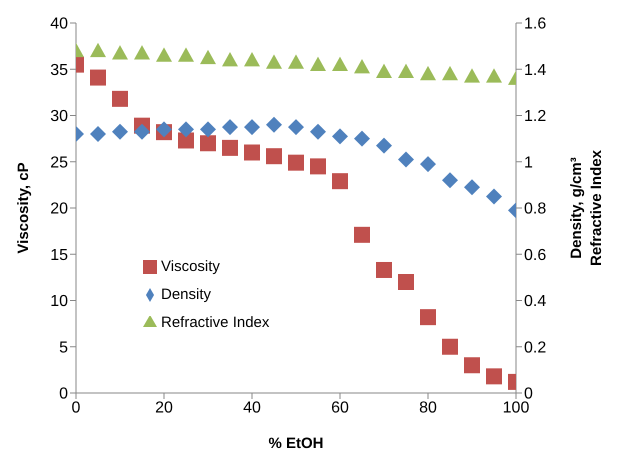 The image size is (627, 467). What do you see at coordinates (535, 255) in the screenshot?
I see `y2-tick-label: 0.6` at bounding box center [535, 255].